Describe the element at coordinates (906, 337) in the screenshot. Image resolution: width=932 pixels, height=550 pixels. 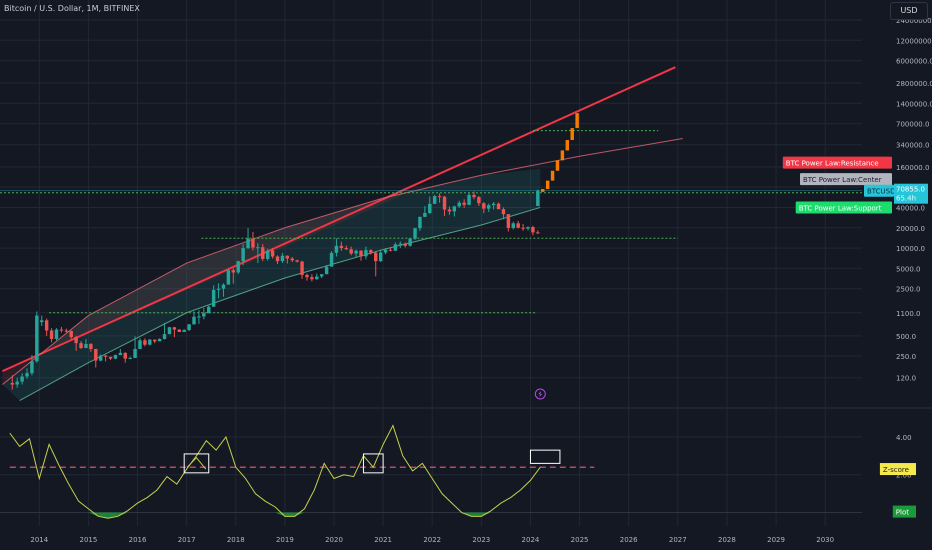
I see `y-tick-label: 500.0` at that location.